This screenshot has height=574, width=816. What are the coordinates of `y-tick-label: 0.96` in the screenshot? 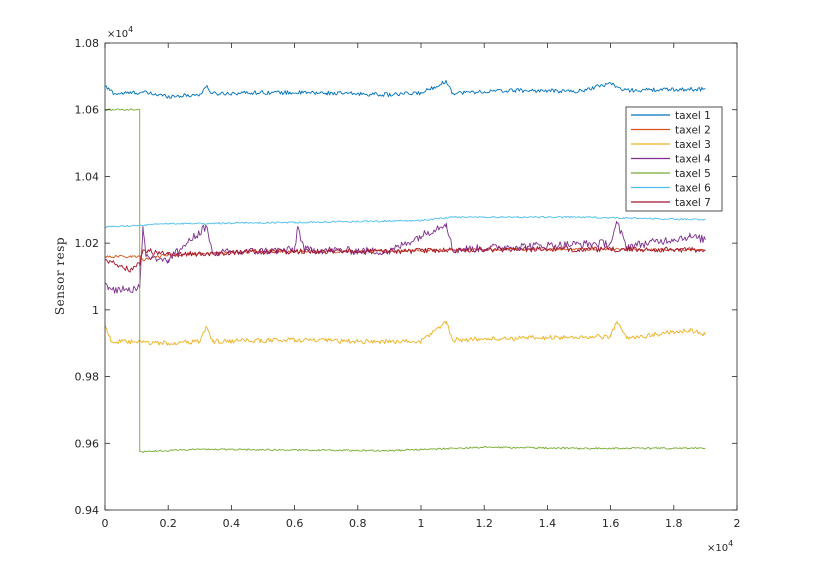 It's located at (87, 443).